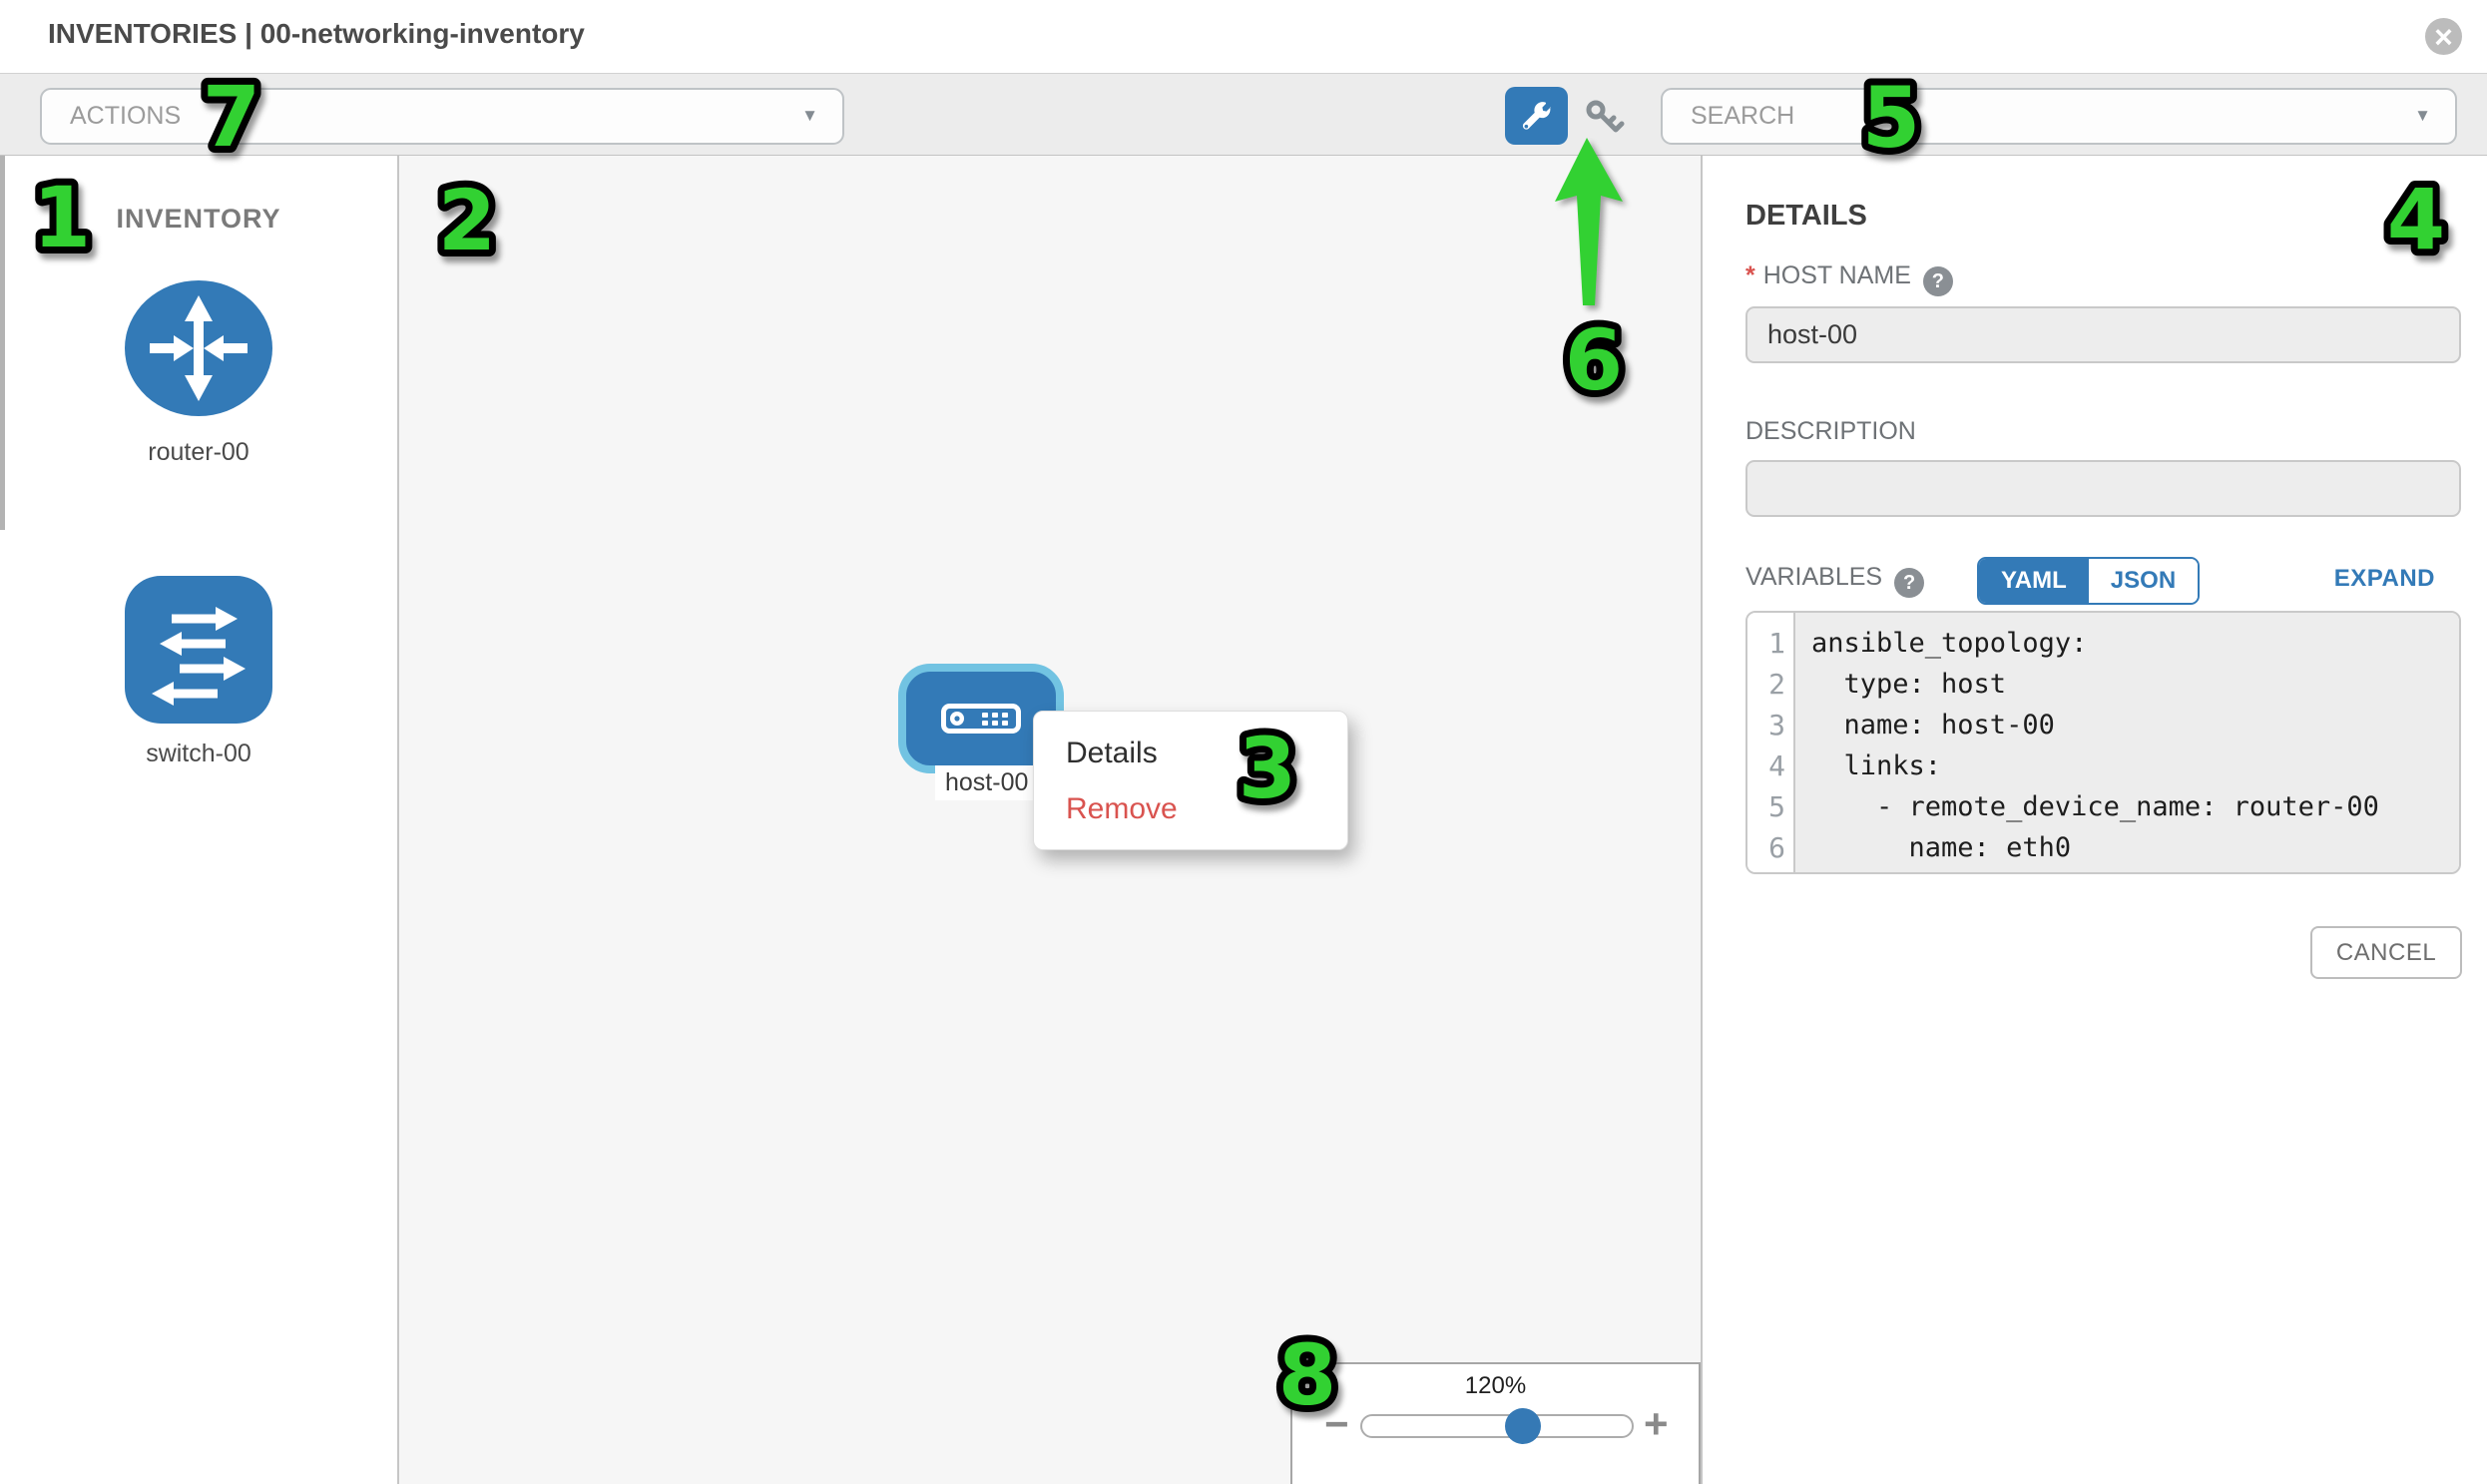 The image size is (2487, 1484). What do you see at coordinates (199, 820) in the screenshot?
I see `inventory-sidebar: INVENTORY router-00` at bounding box center [199, 820].